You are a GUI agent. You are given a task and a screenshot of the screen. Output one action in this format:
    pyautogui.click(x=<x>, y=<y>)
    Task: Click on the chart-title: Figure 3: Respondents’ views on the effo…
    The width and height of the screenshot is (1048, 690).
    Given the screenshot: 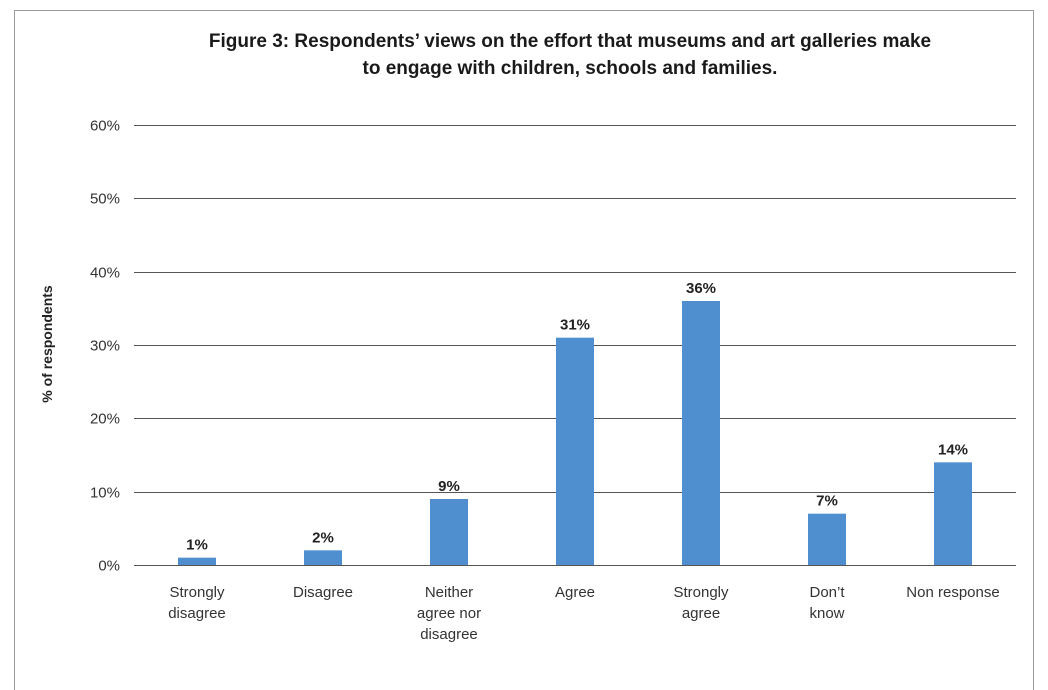 What is the action you would take?
    pyautogui.click(x=570, y=55)
    